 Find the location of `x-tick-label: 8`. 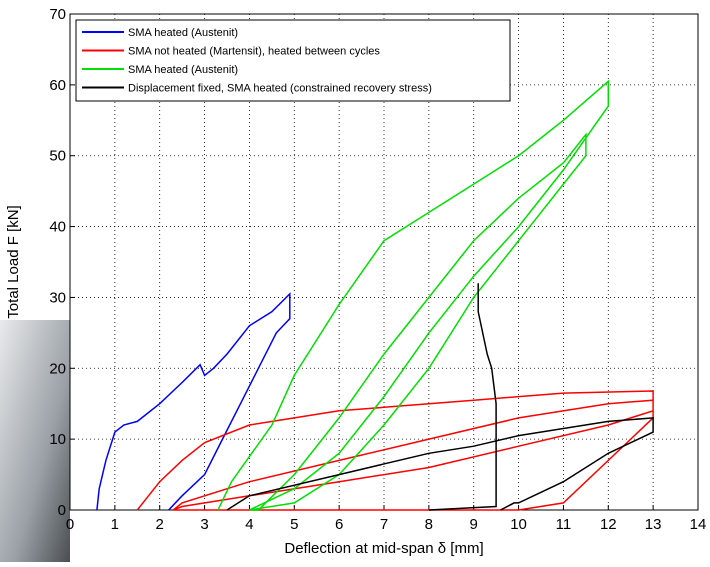

x-tick-label: 8 is located at coordinates (429, 524).